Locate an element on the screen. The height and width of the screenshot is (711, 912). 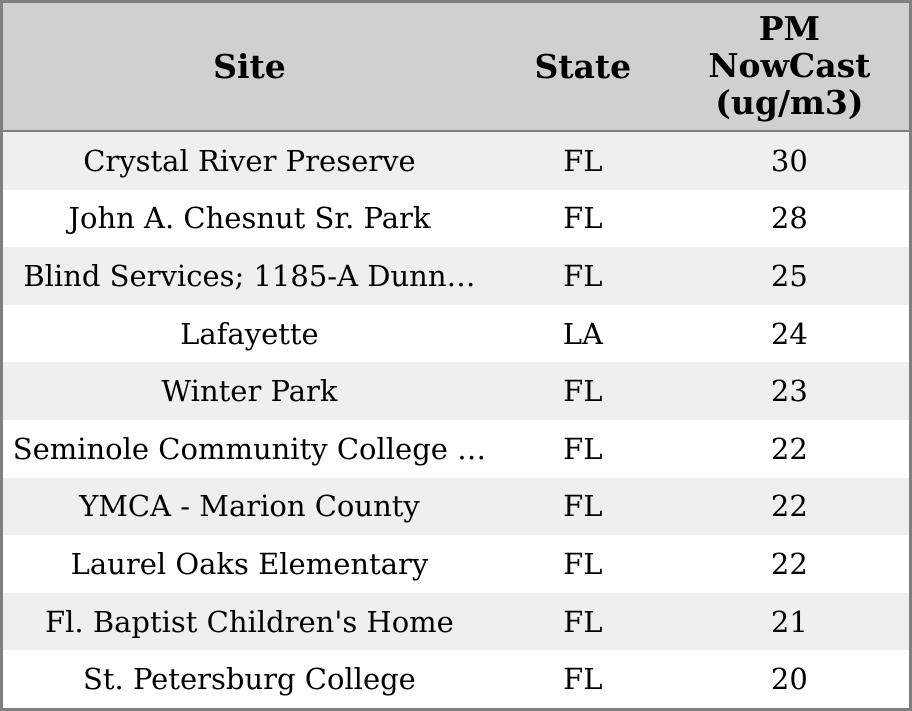
table-row: Crystal River Preserve FL 30 is located at coordinates (456, 161).